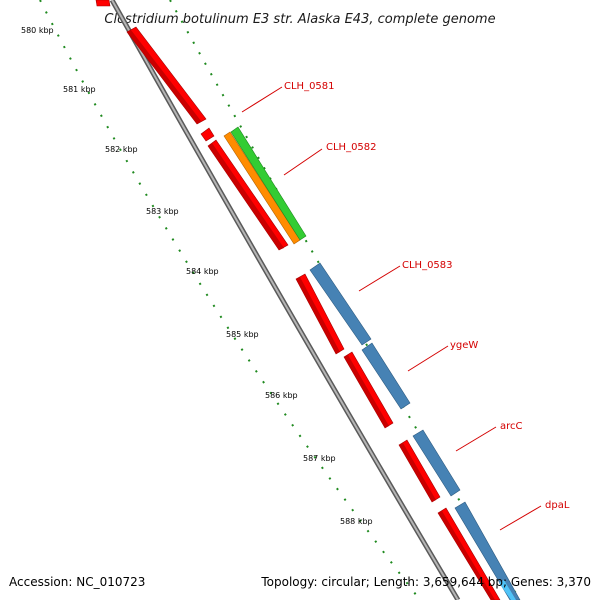 Image resolution: width=600 pixels, height=600 pixels. What do you see at coordinates (281, 395) in the screenshot?
I see `scale-label: 586 kbp` at bounding box center [281, 395].